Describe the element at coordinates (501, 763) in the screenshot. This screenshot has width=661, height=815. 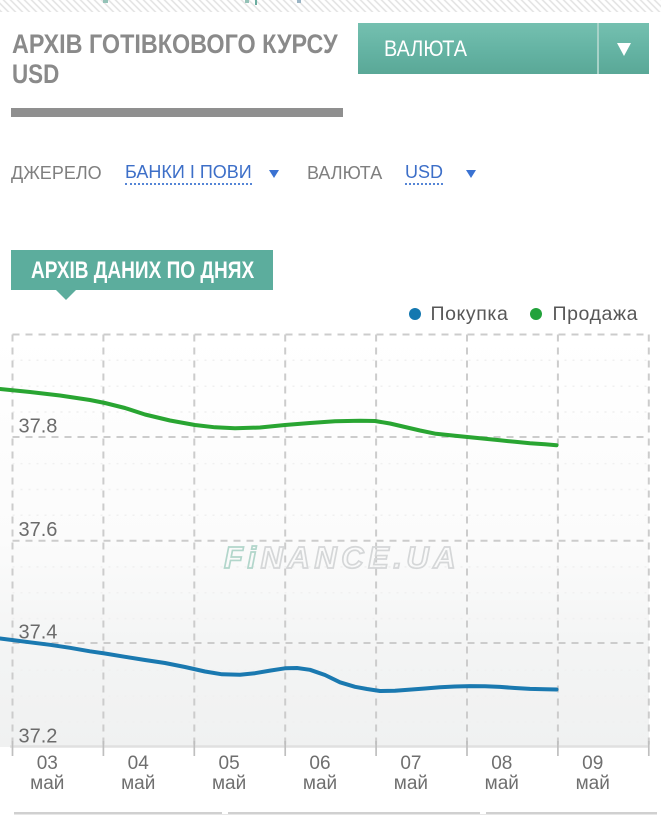
I see `svg-text: 08` at that location.